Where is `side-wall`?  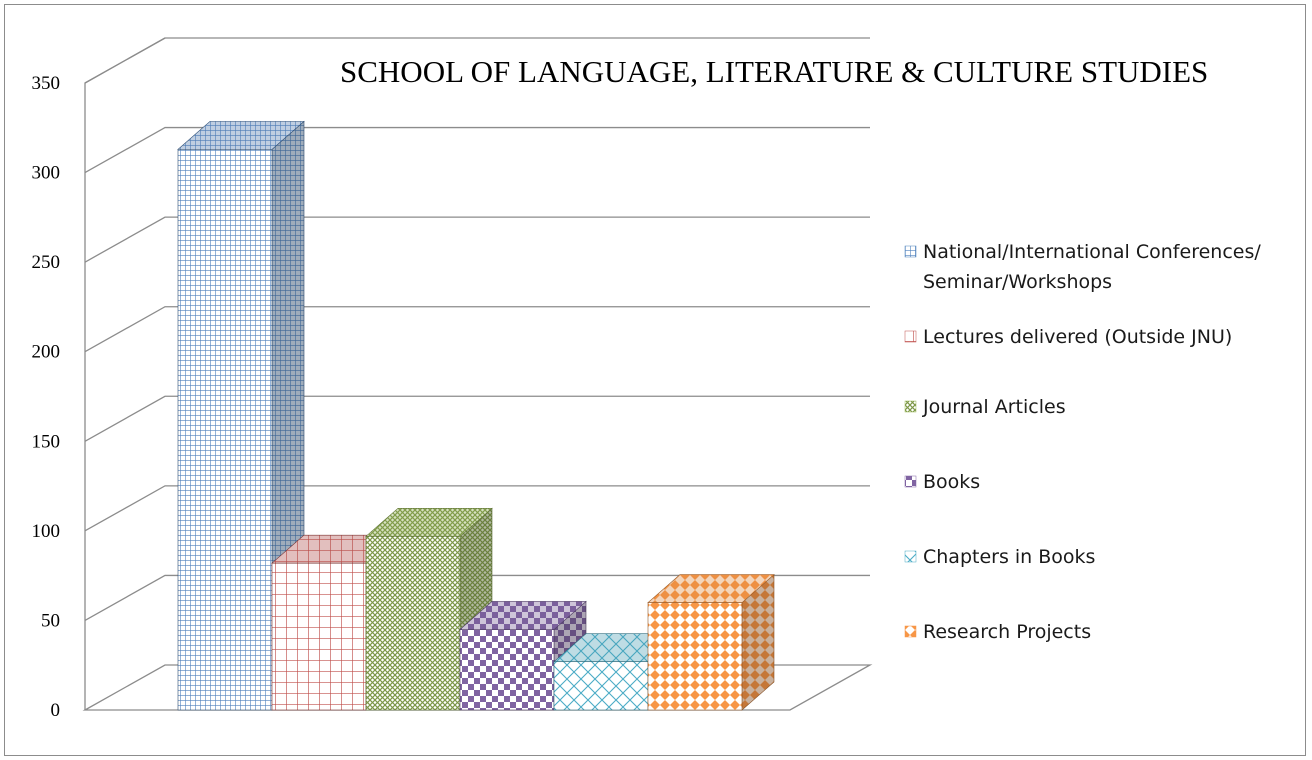
side-wall is located at coordinates (125, 373).